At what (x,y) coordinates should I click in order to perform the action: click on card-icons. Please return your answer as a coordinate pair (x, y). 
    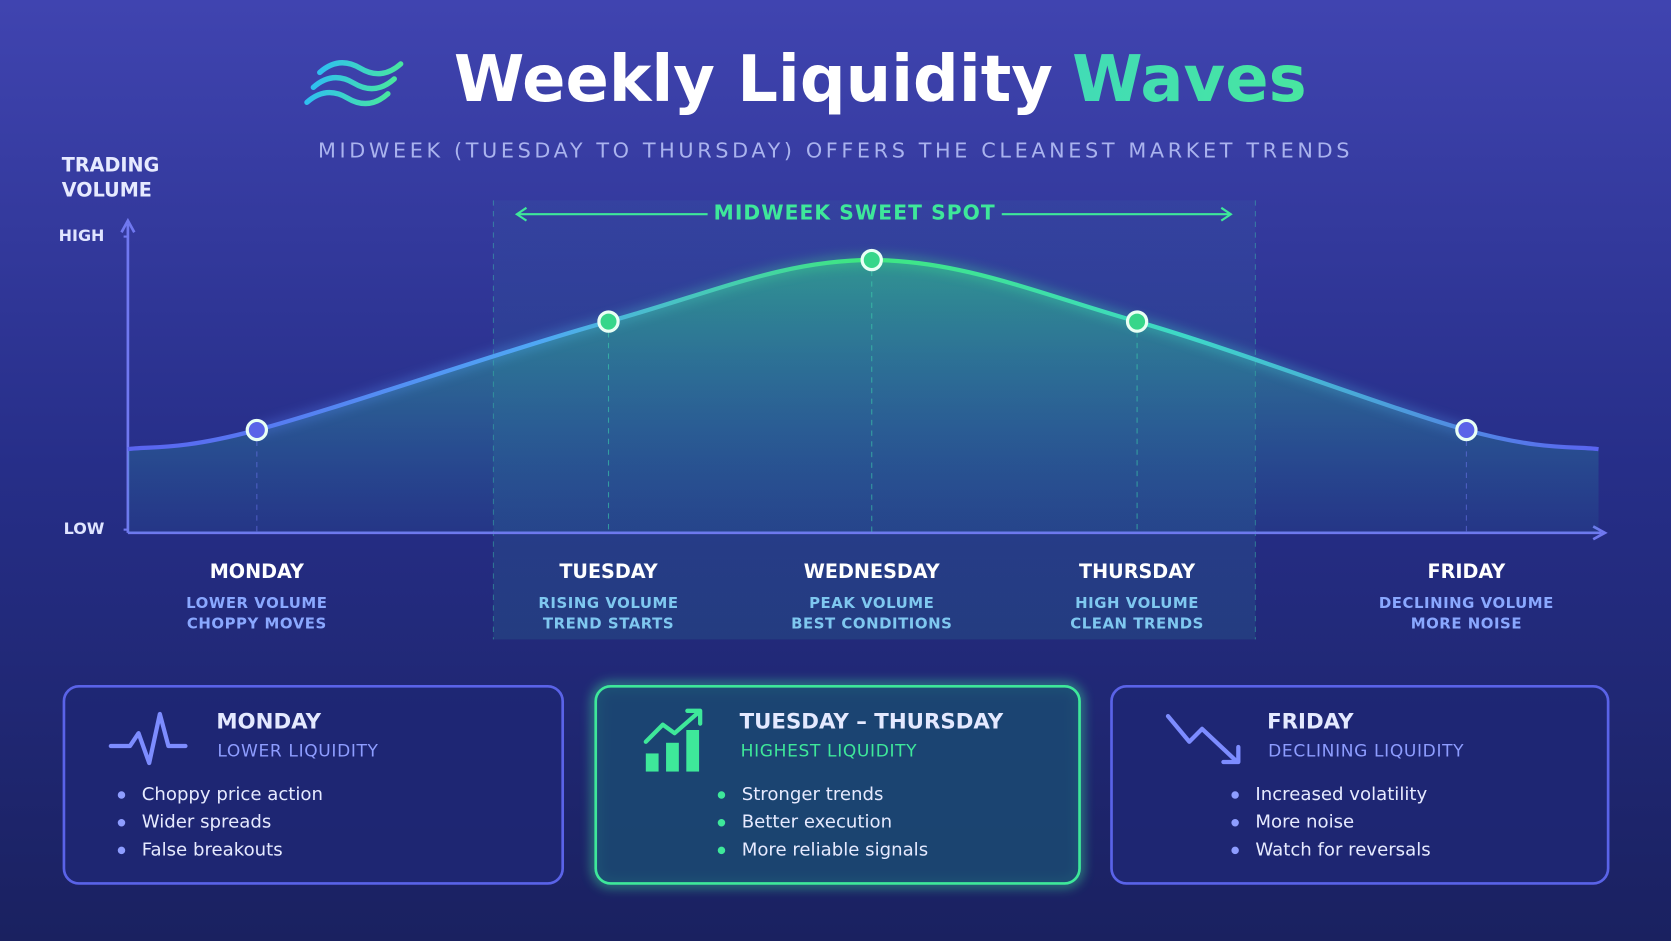
    Looking at the image, I should click on (674, 740).